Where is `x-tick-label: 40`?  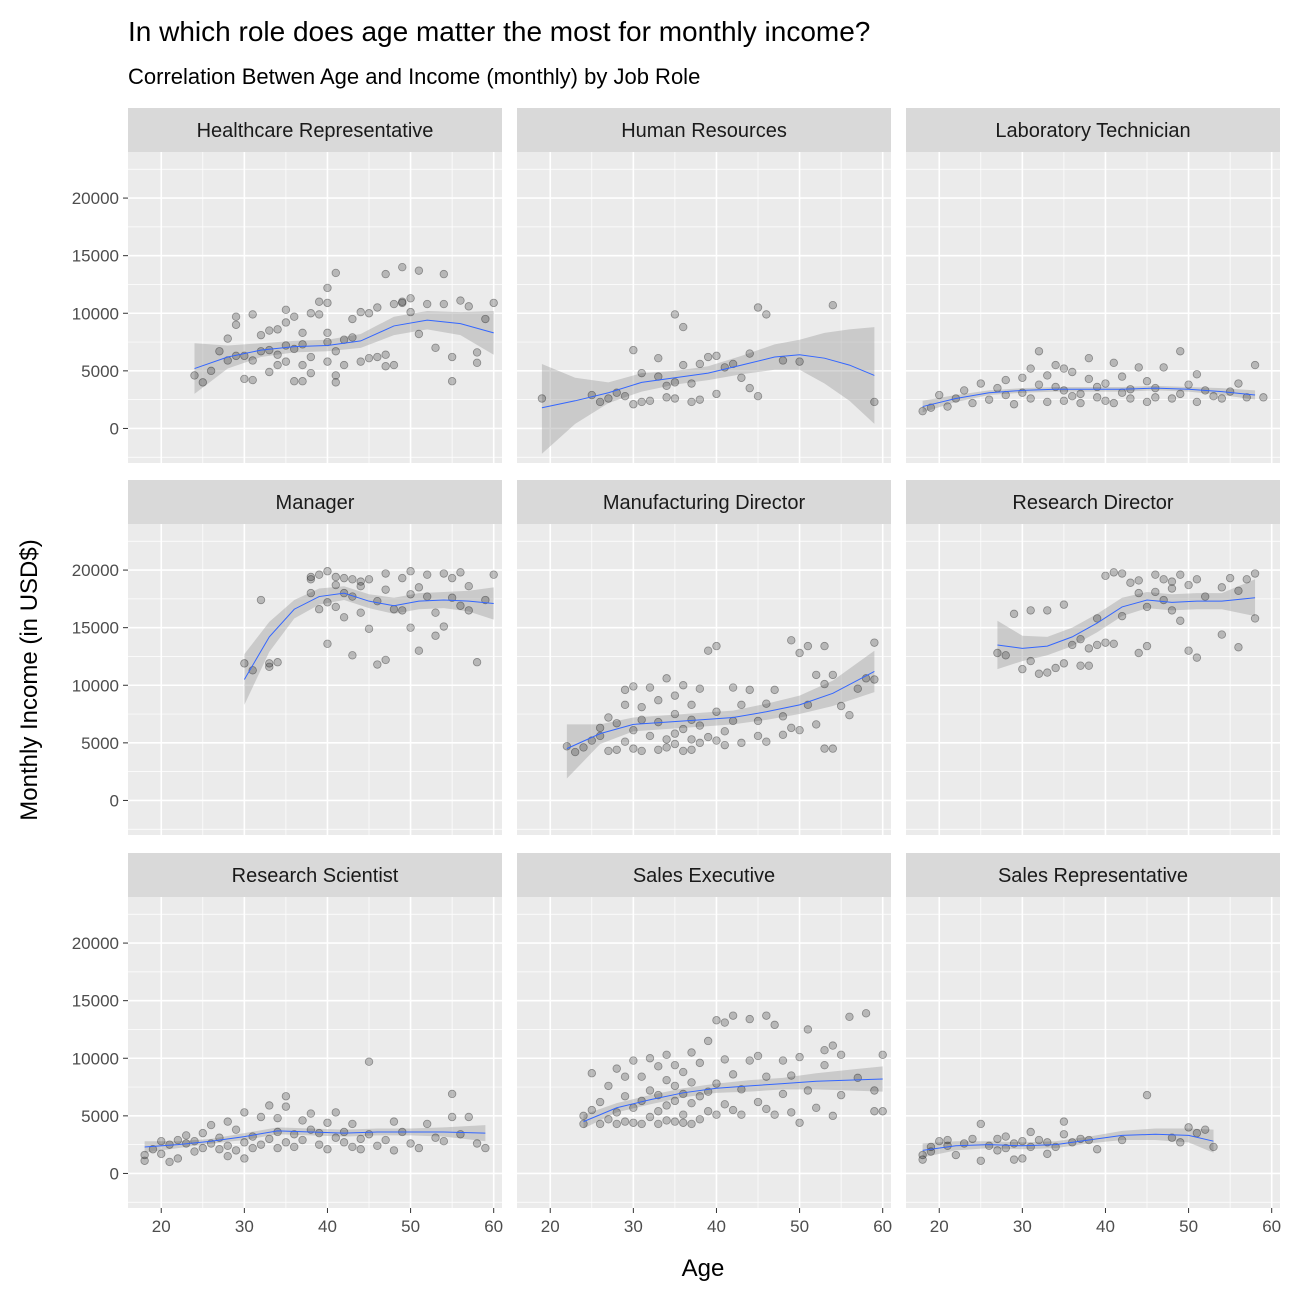
x-tick-label: 40 is located at coordinates (716, 1226).